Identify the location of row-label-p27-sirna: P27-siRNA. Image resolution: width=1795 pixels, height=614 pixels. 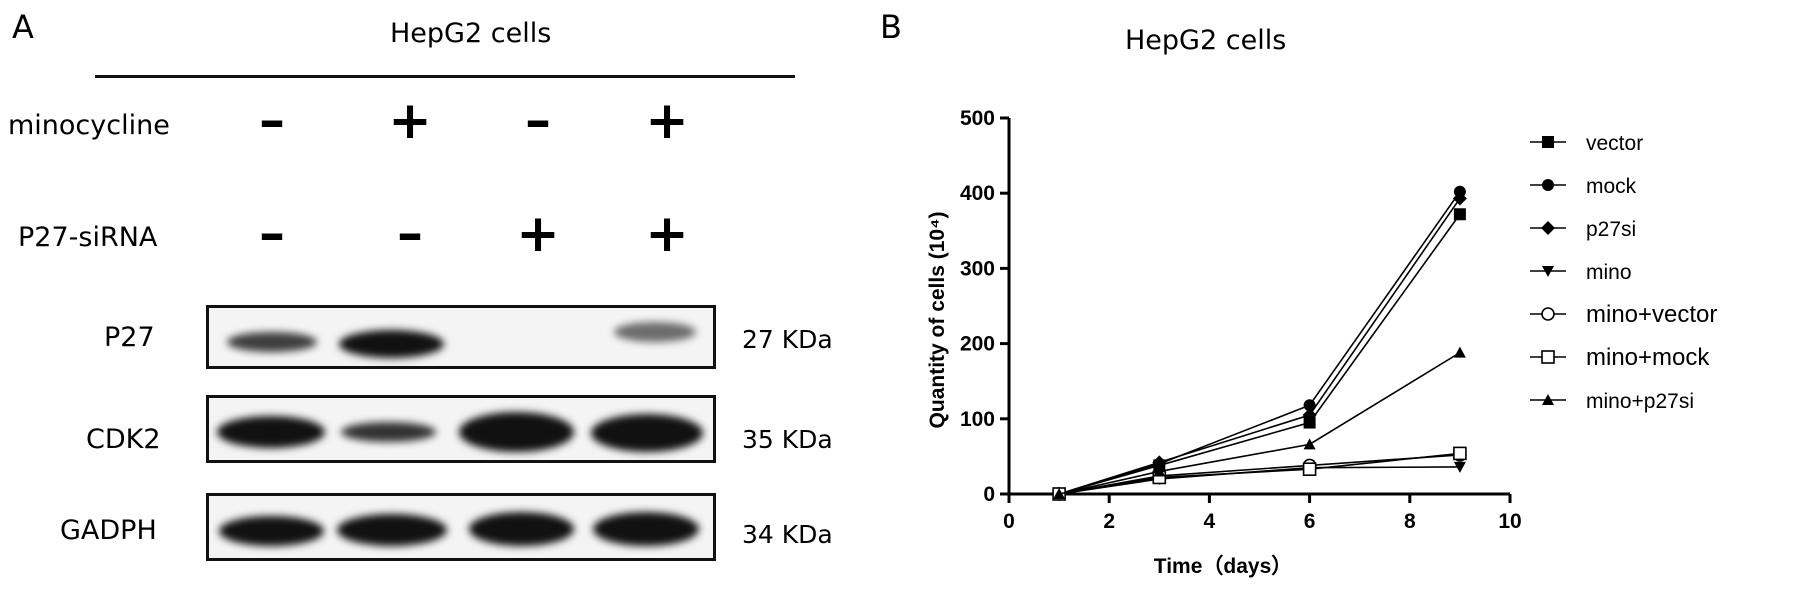
(88, 237).